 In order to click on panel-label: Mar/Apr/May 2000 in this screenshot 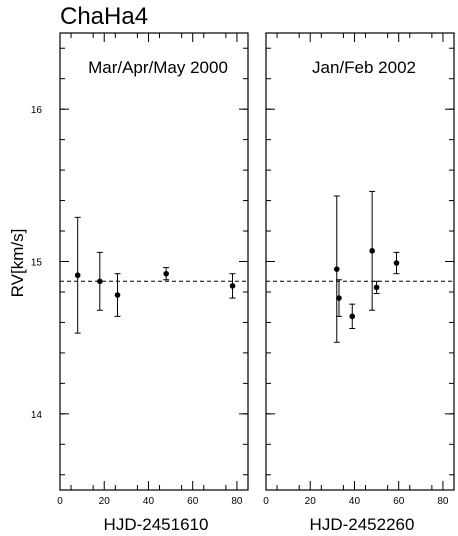, I will do `click(158, 67)`.